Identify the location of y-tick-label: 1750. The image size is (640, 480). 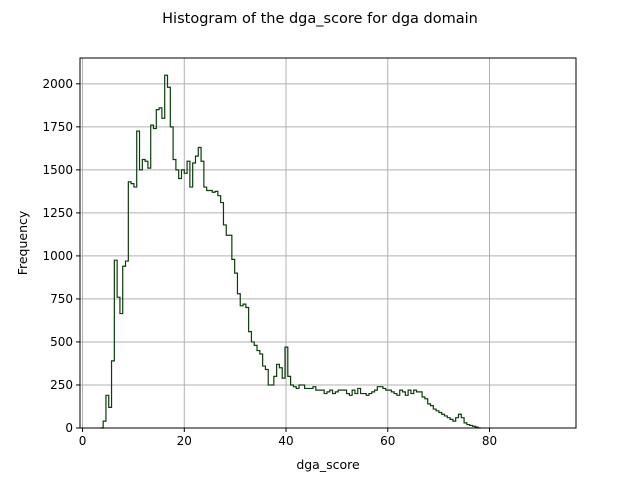
(57, 127).